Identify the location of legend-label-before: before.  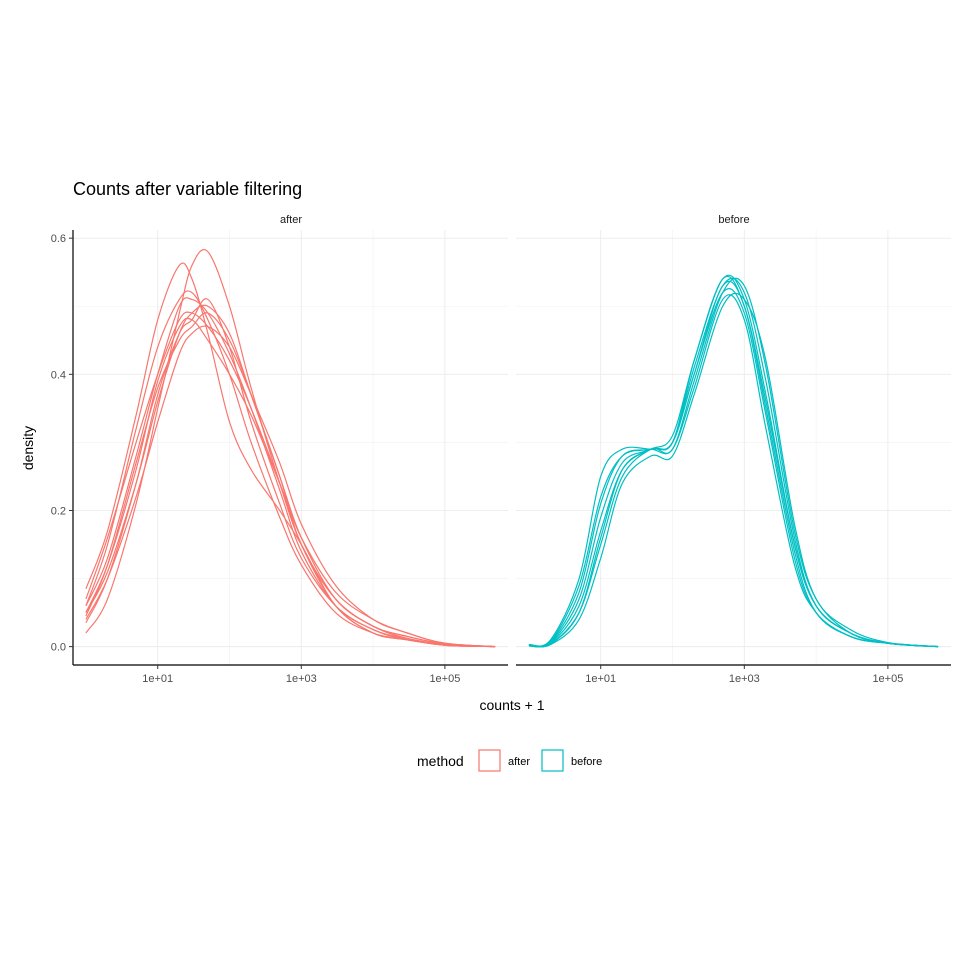
(586, 762).